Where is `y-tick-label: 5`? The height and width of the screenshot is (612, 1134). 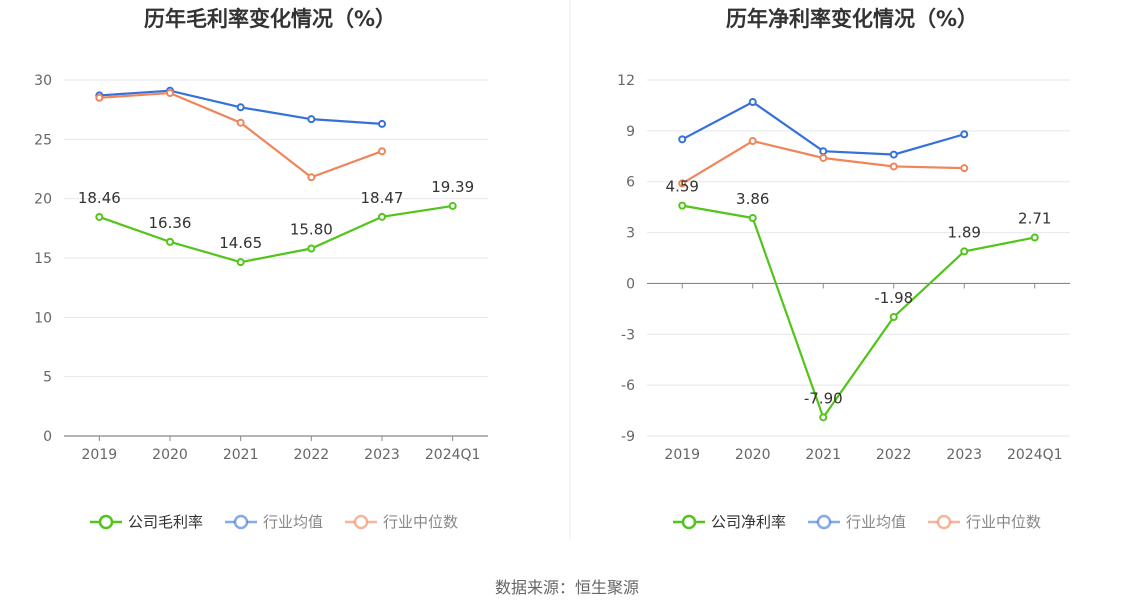
y-tick-label: 5 is located at coordinates (47, 378).